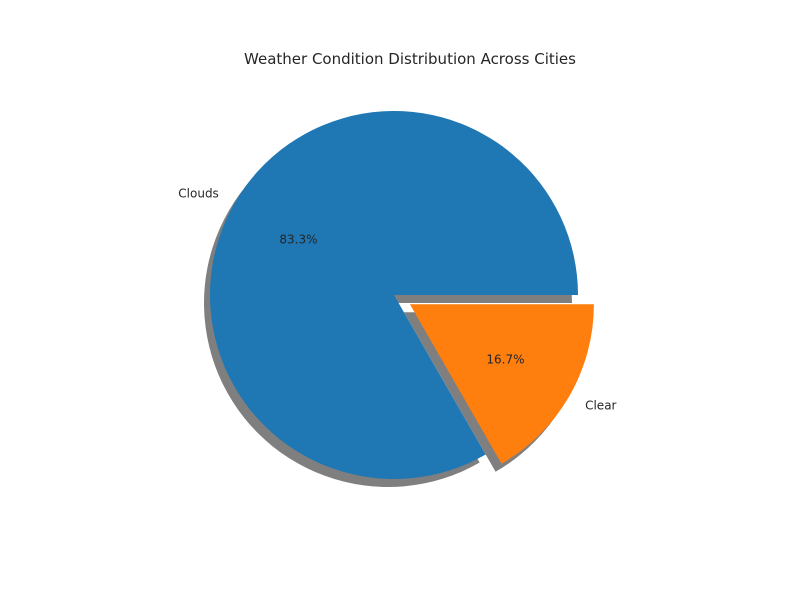  I want to click on slice-label-clear: Clear, so click(600, 406).